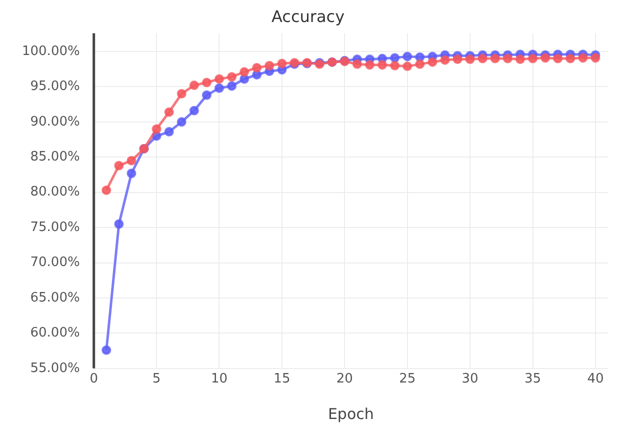 Image resolution: width=624 pixels, height=432 pixels. What do you see at coordinates (344, 379) in the screenshot?
I see `x-tick-label: 20` at bounding box center [344, 379].